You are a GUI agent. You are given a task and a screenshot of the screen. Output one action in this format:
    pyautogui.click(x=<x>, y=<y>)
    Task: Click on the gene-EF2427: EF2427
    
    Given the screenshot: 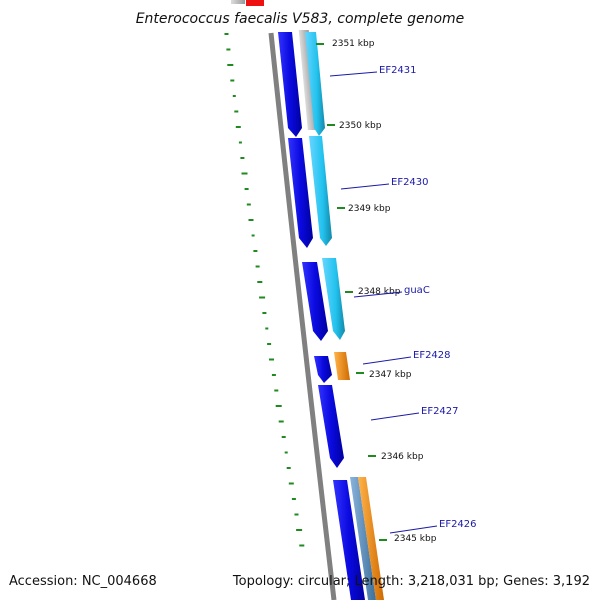 What is the action you would take?
    pyautogui.click(x=414, y=413)
    